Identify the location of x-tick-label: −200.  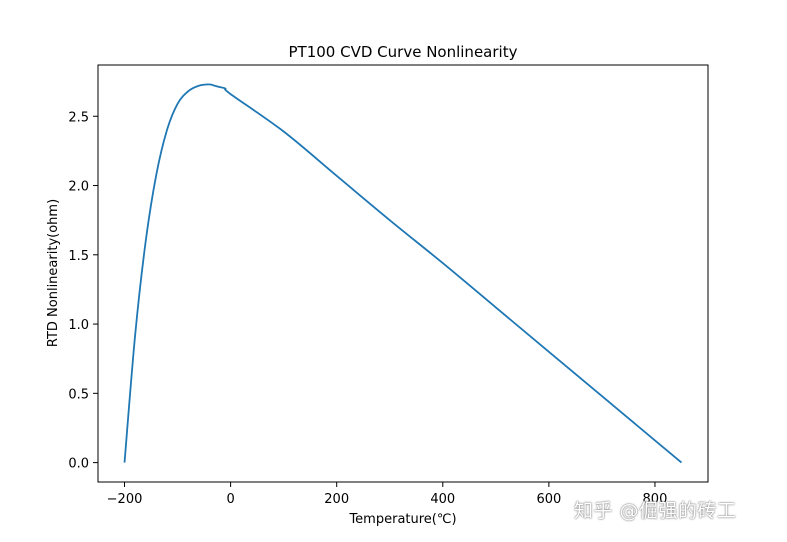
(125, 499).